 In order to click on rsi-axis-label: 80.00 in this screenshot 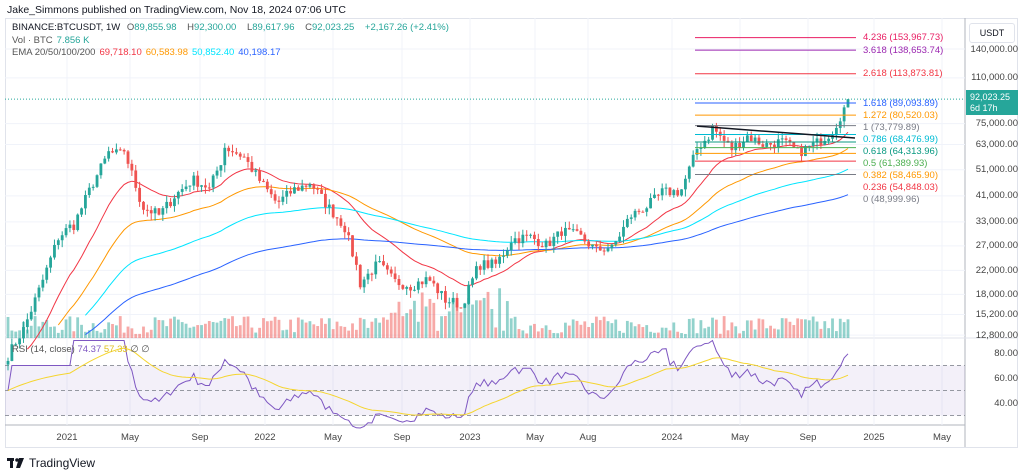, I will do `click(1006, 353)`.